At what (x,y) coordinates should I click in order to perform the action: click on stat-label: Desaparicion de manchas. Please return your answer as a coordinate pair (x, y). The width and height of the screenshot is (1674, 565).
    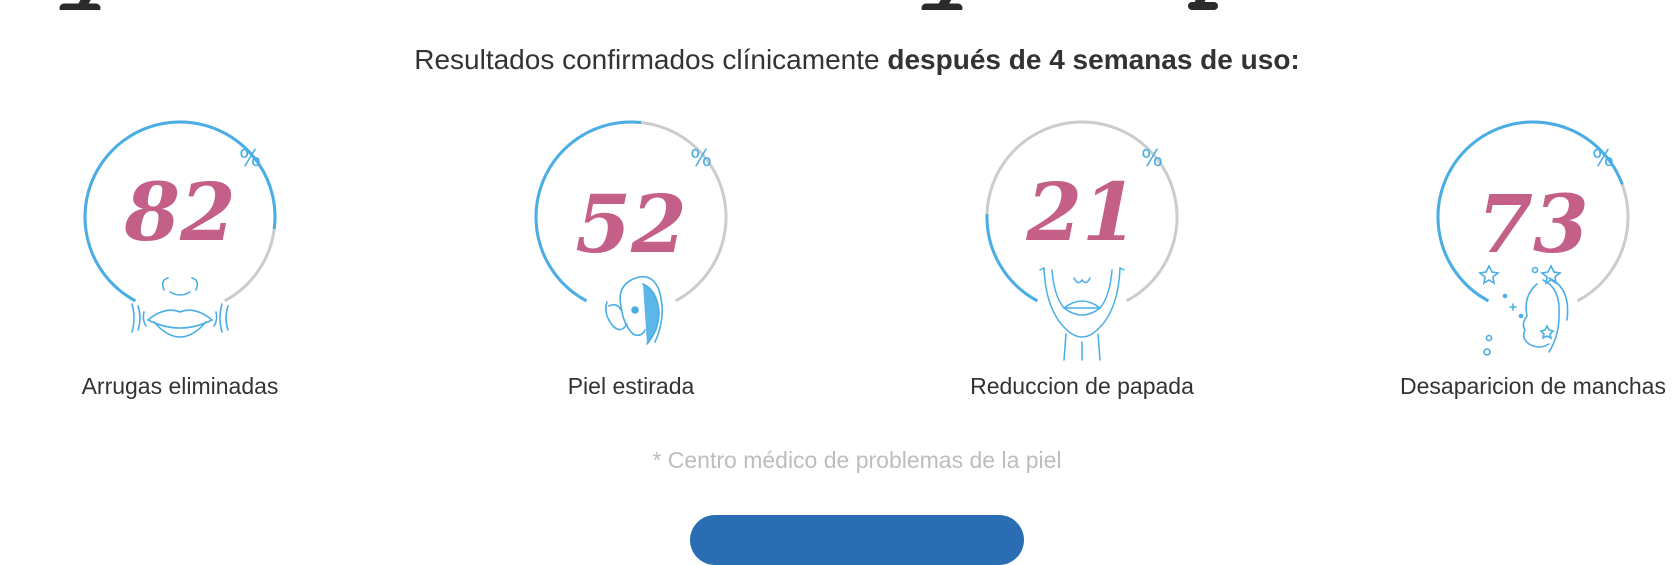
    Looking at the image, I should click on (1533, 386).